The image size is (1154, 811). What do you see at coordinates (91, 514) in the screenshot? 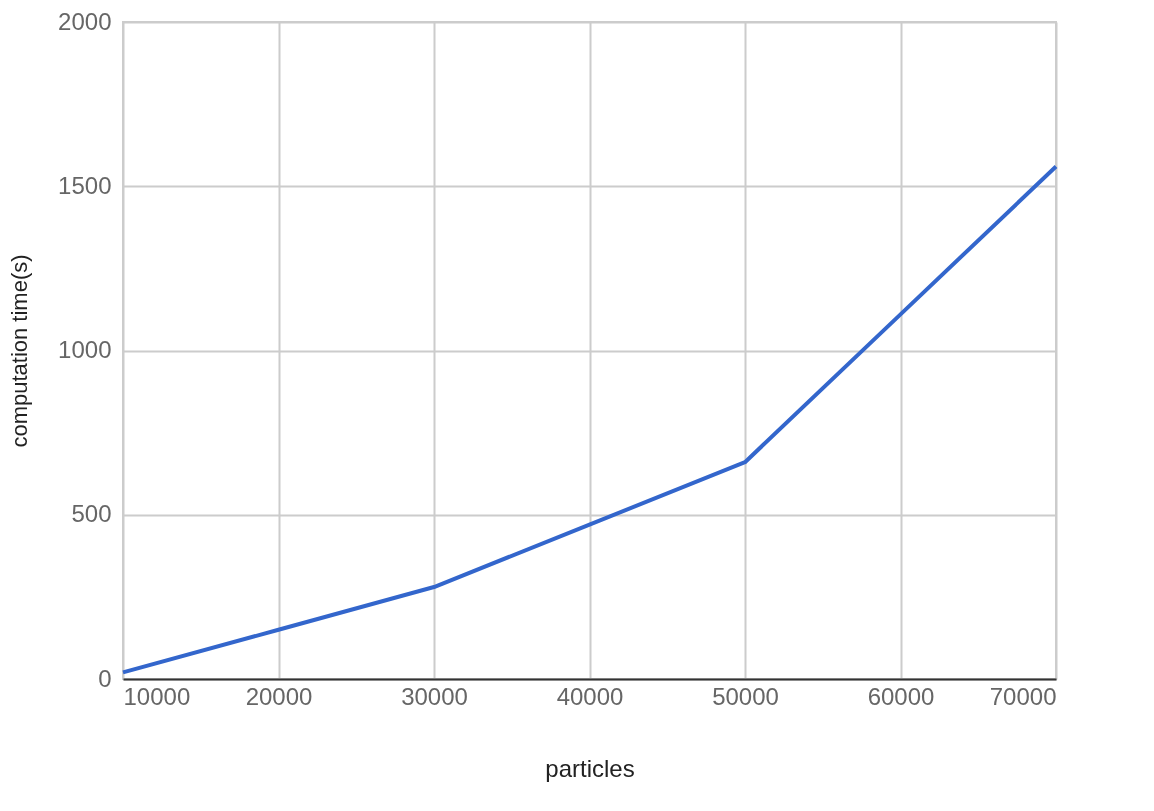
I see `y-tick-label: 500` at bounding box center [91, 514].